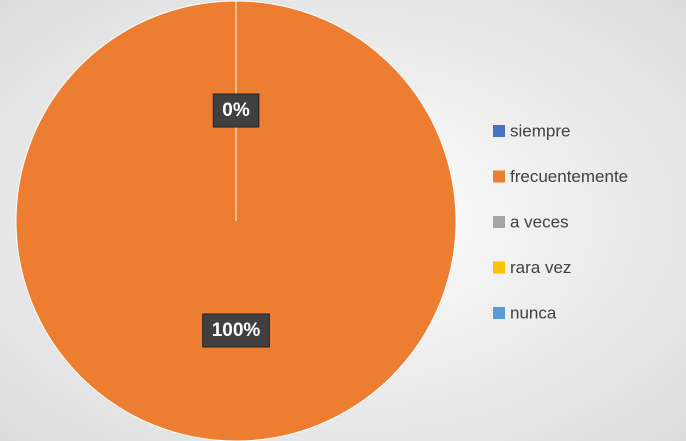  I want to click on legend-label: rara vez, so click(540, 267).